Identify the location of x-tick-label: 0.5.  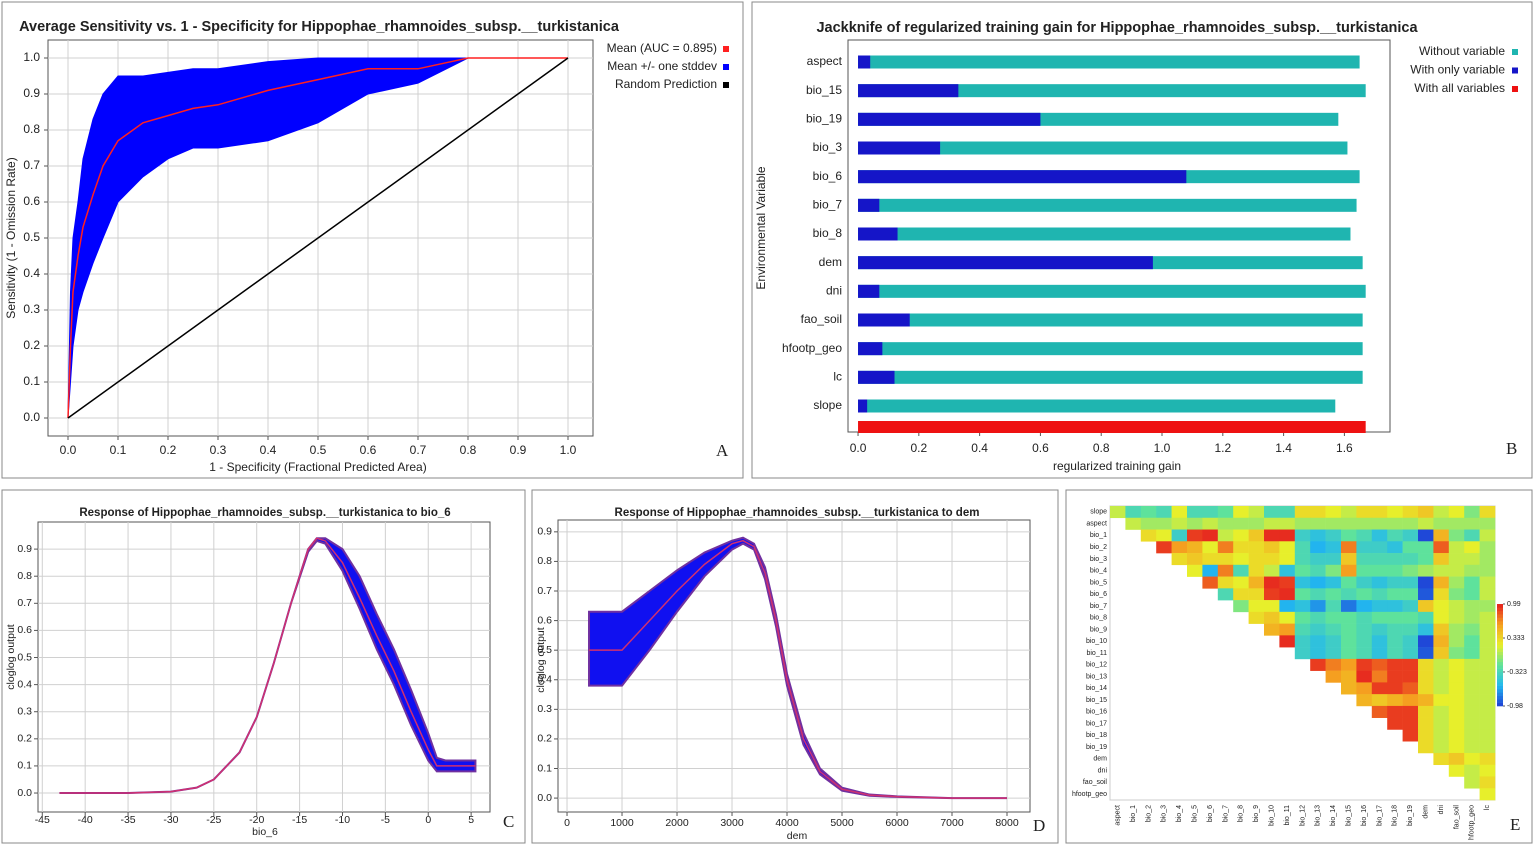
(318, 450).